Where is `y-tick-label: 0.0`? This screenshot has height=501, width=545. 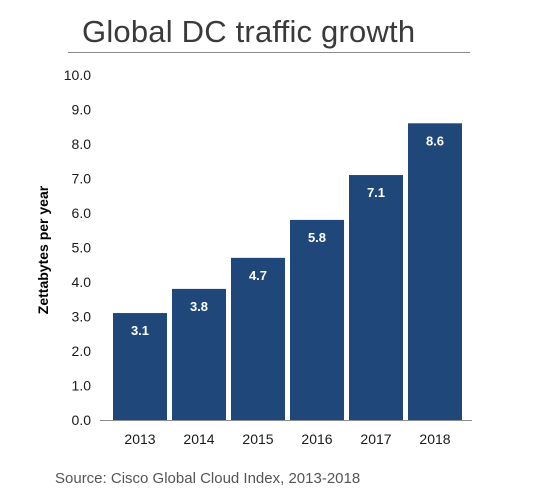 y-tick-label: 0.0 is located at coordinates (82, 420).